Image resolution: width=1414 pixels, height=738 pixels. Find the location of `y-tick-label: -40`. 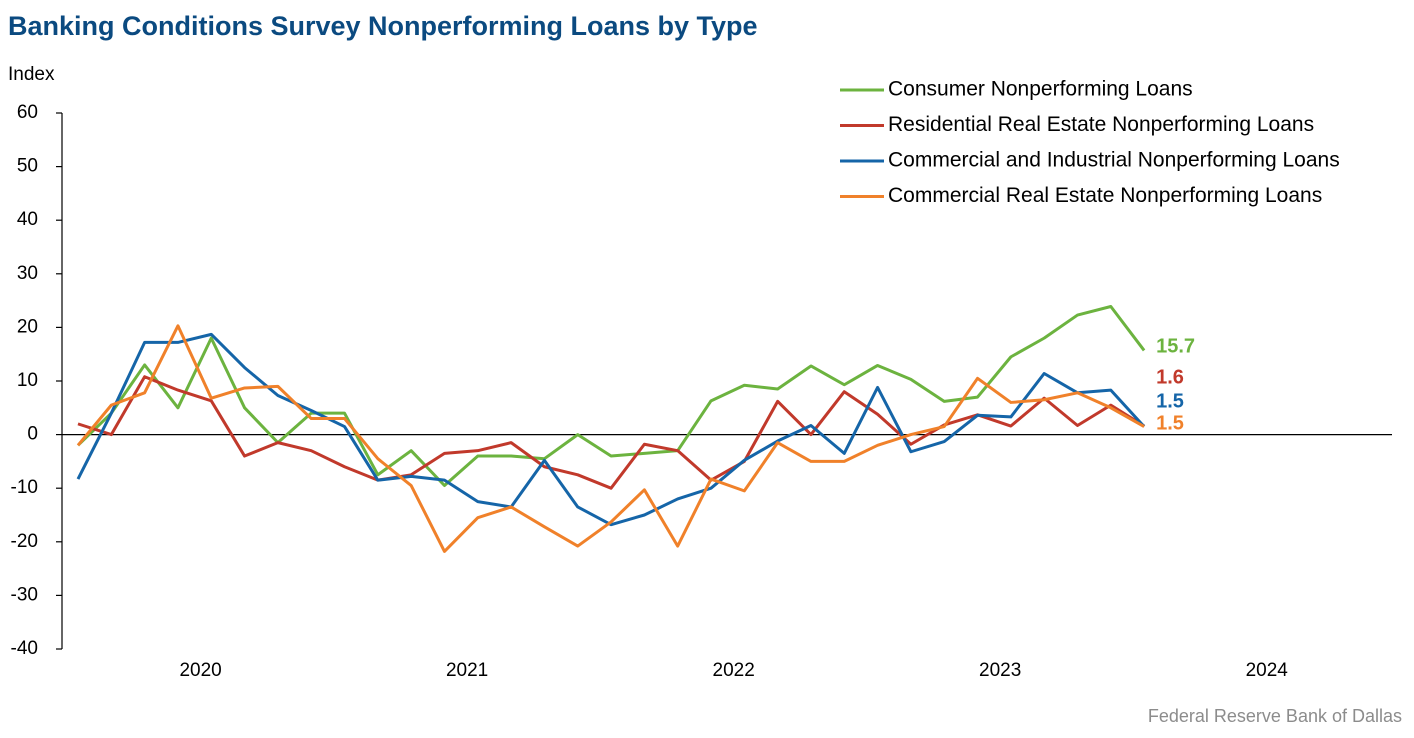

y-tick-label: -40 is located at coordinates (24, 648).